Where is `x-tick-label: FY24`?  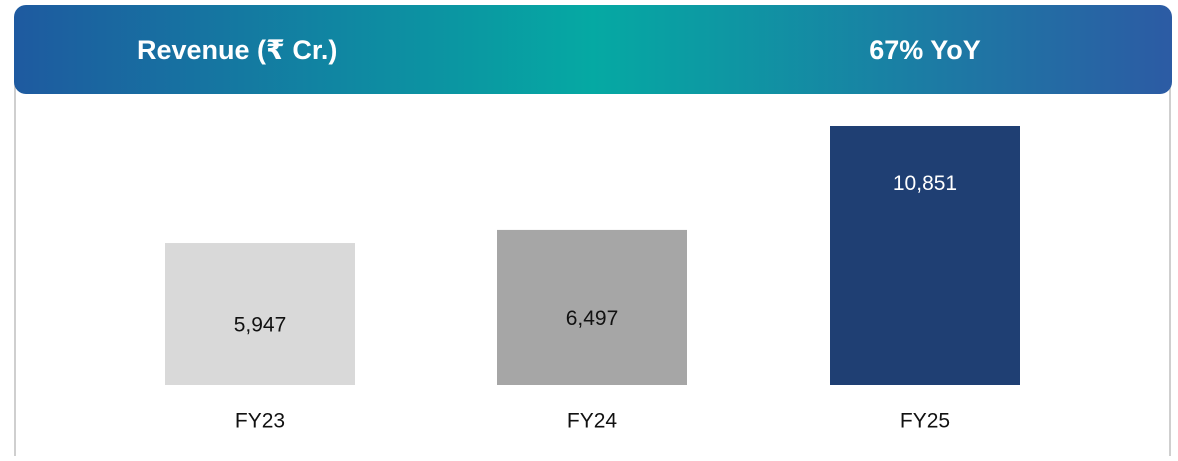 x-tick-label: FY24 is located at coordinates (592, 421).